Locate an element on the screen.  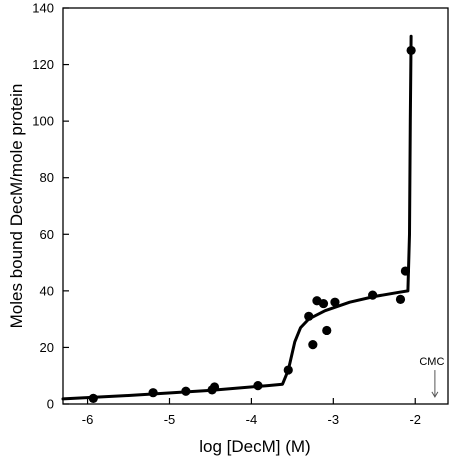
y-tick-label: 40 is located at coordinates (47, 290).